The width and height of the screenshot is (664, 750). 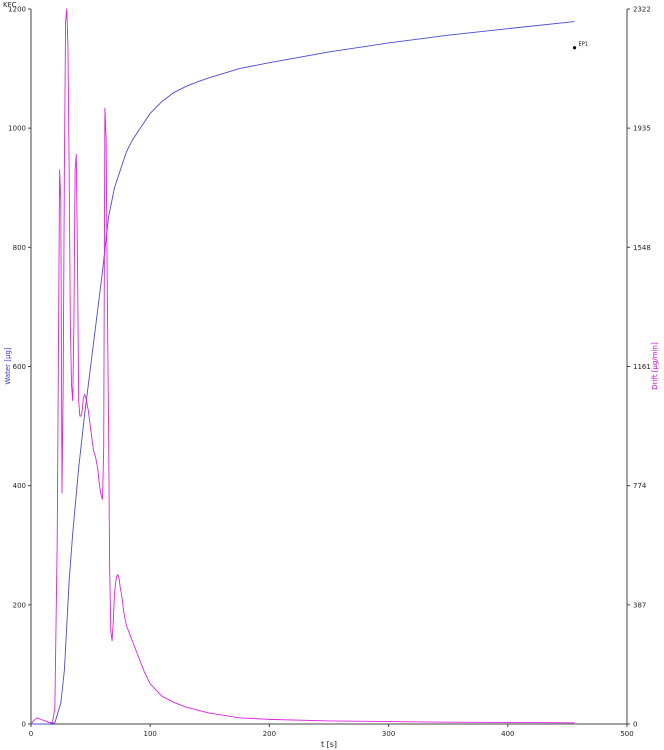 What do you see at coordinates (24, 725) in the screenshot?
I see `y-tick-label-left: 0` at bounding box center [24, 725].